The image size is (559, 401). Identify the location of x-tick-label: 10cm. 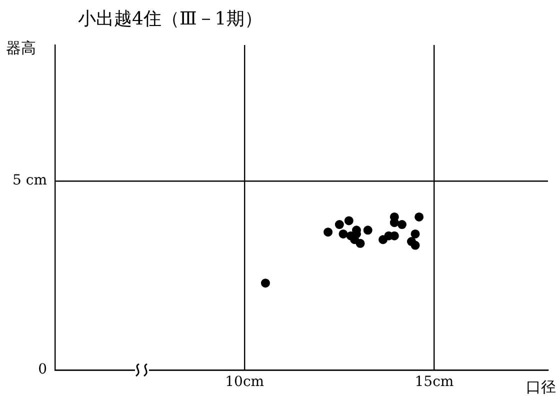
(244, 382).